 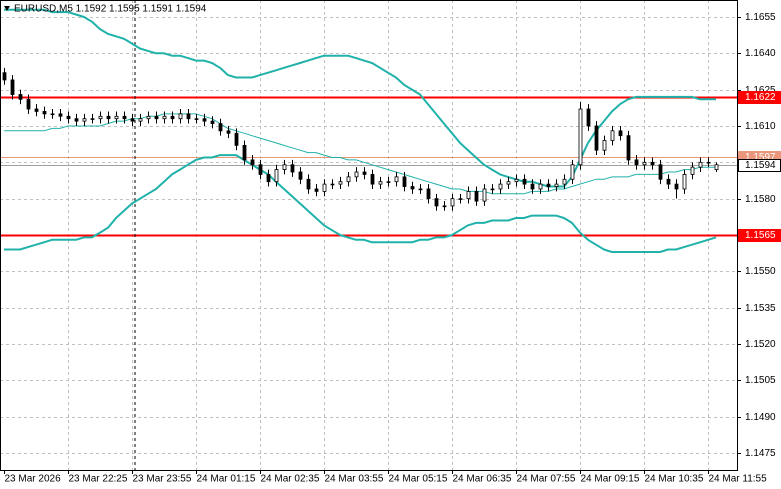 I want to click on x-tick-label: 23 Mar 2026, so click(x=33, y=479).